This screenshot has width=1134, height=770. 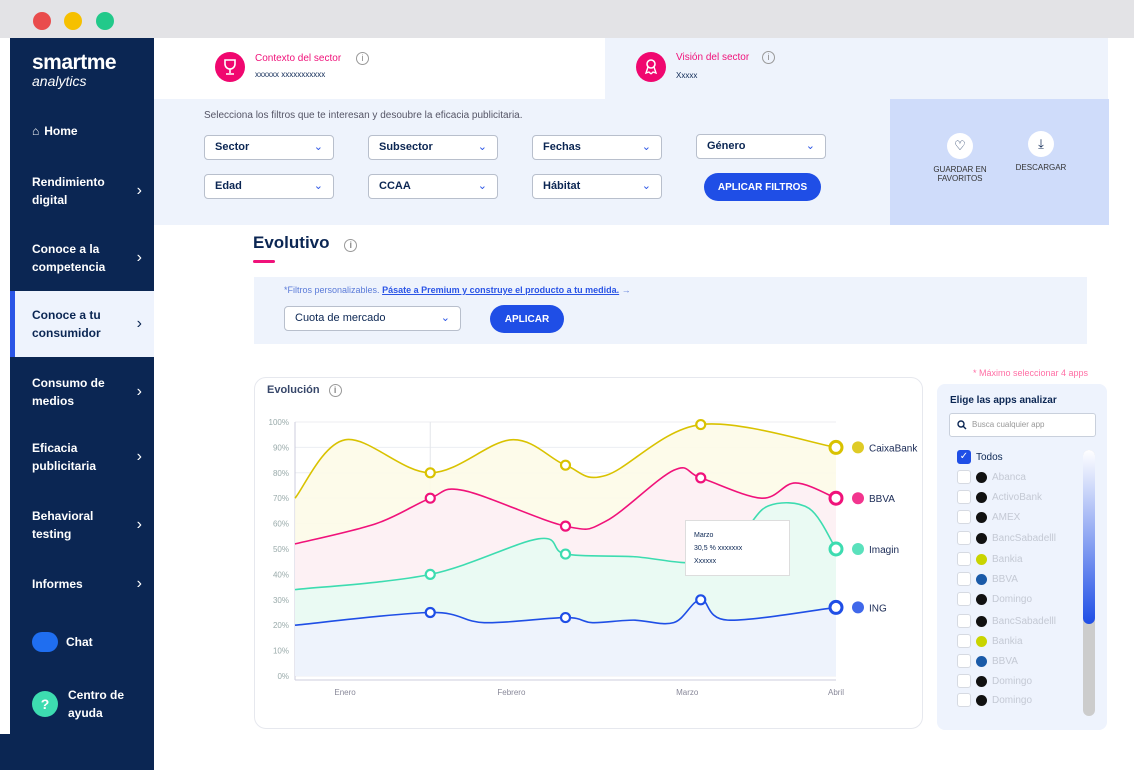 What do you see at coordinates (36, 131) in the screenshot?
I see `home-icon: ⌂` at bounding box center [36, 131].